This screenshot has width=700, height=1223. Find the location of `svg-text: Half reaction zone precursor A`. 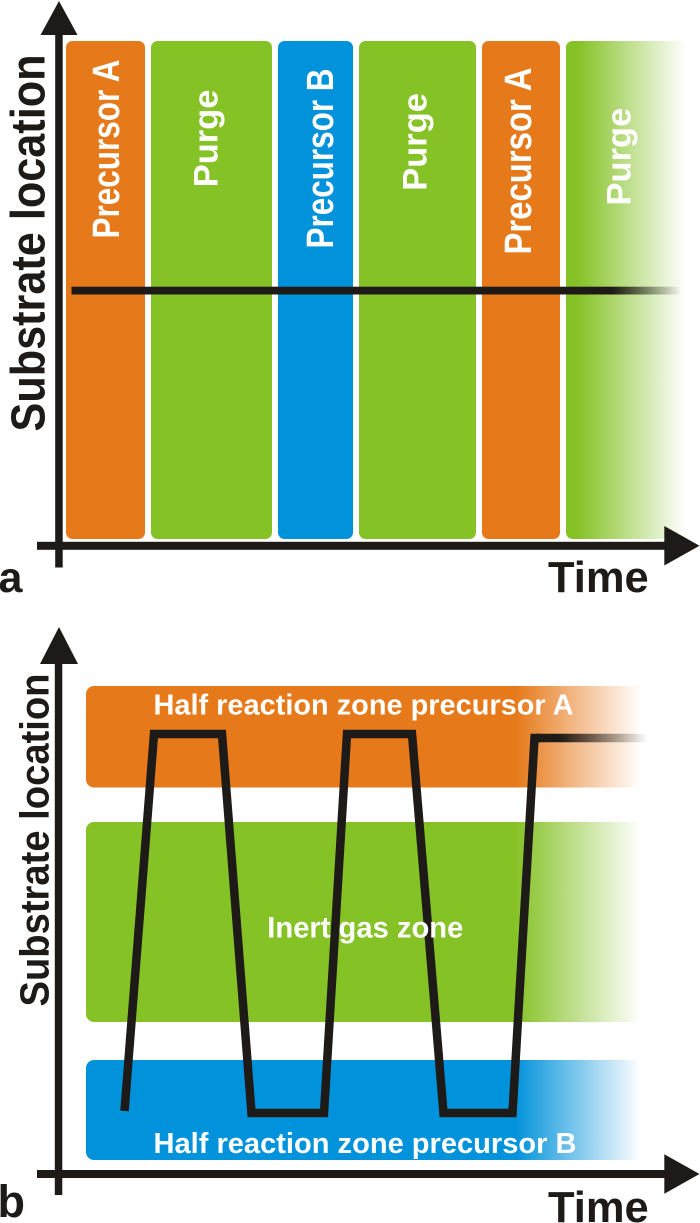

svg-text: Half reaction zone precursor A is located at coordinates (364, 706).